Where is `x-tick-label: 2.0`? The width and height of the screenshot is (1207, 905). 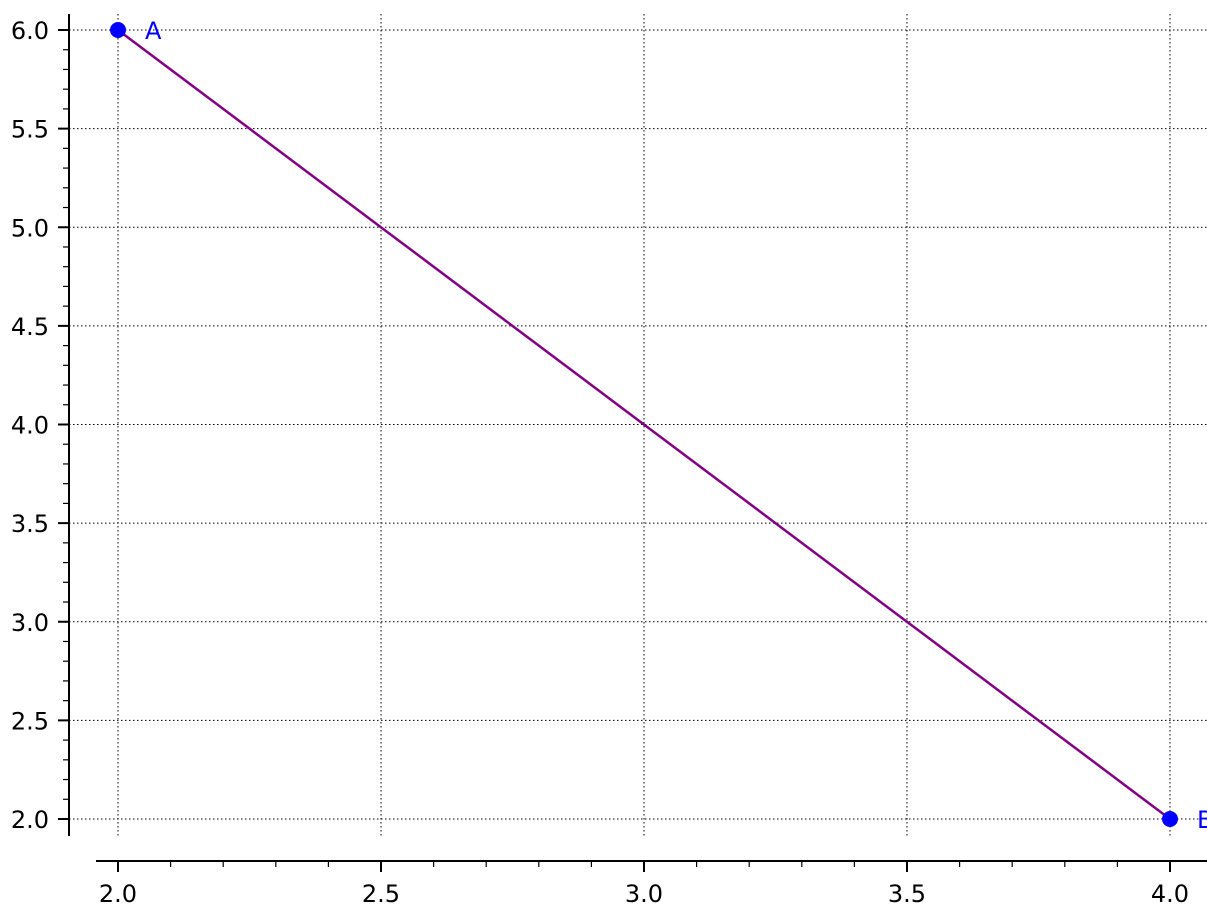 x-tick-label: 2.0 is located at coordinates (118, 892).